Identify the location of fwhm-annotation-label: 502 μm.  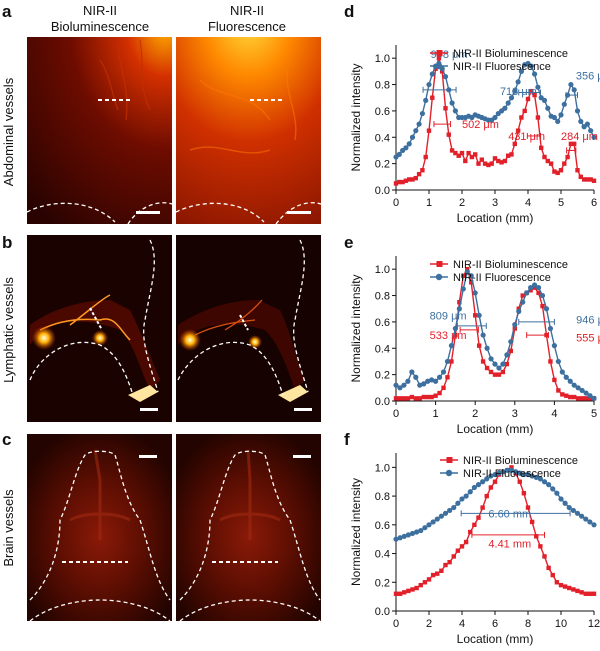
(480, 125).